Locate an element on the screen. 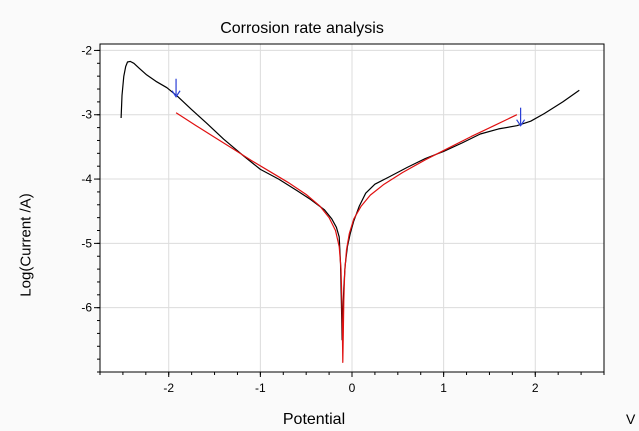 This screenshot has width=639, height=431. x-tick-label: 2 is located at coordinates (535, 388).